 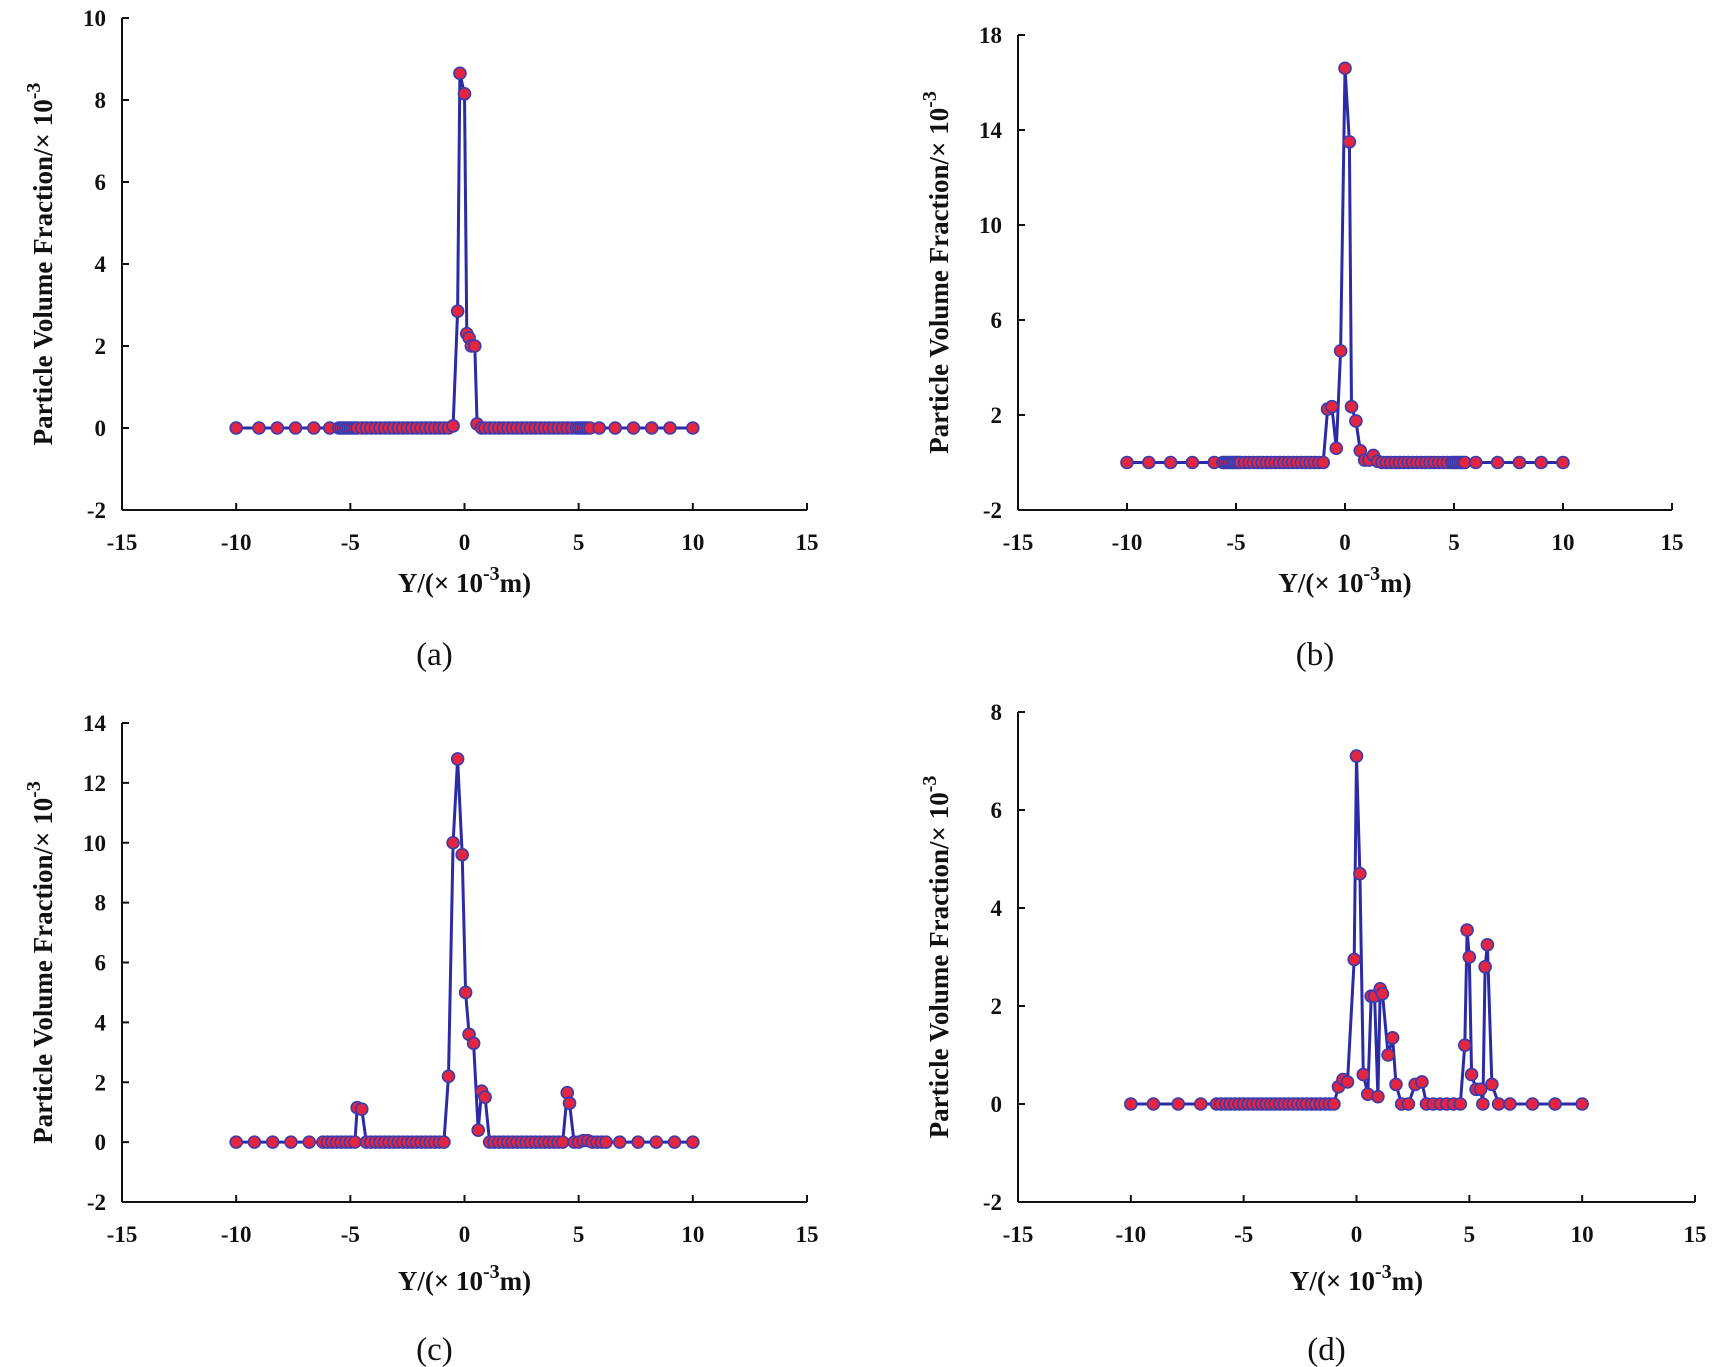 I want to click on panel-caption: (c), so click(x=434, y=1349).